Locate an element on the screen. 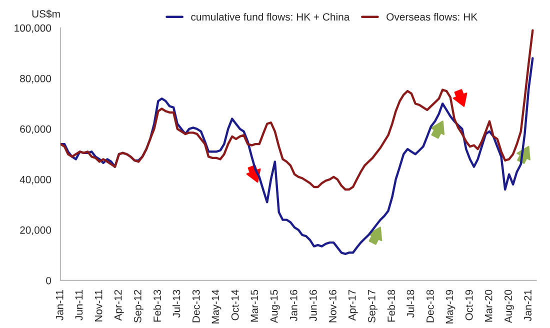 This screenshot has height=328, width=550. x-tick-label: Jun-16 is located at coordinates (313, 306).